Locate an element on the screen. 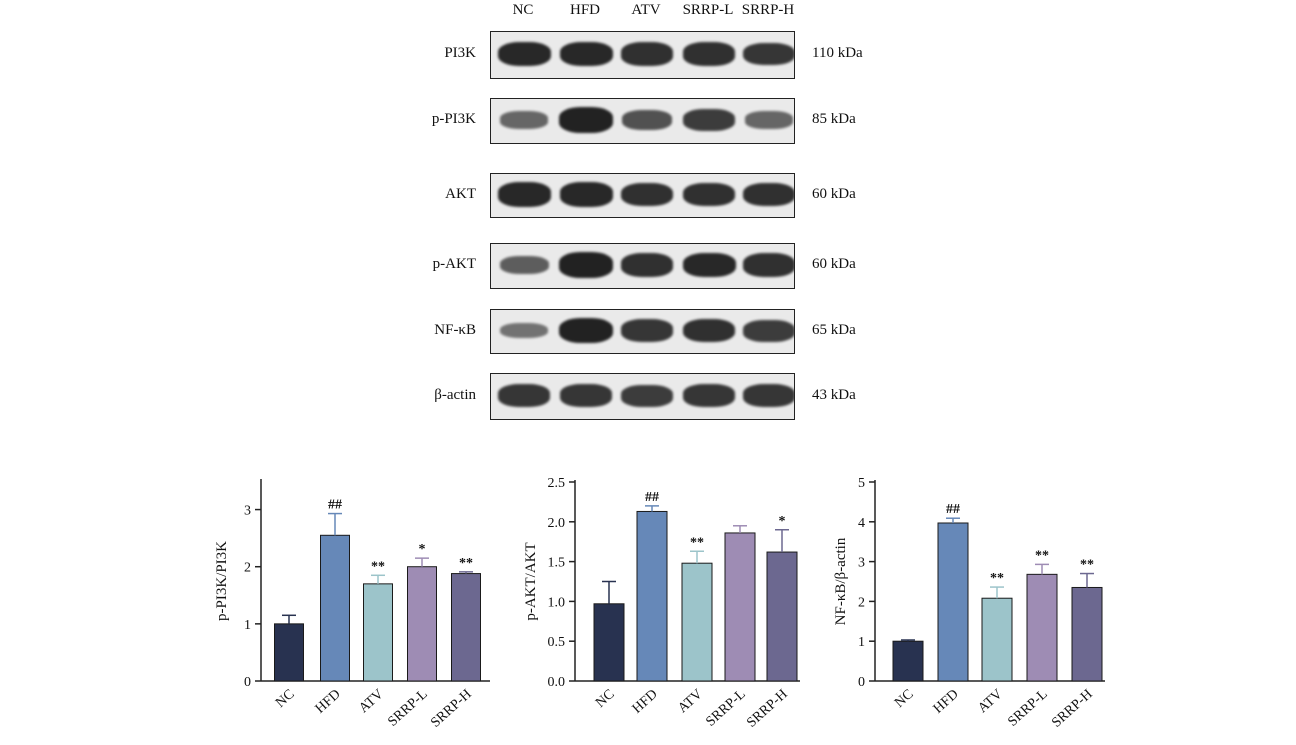 This screenshot has height=745, width=1296. lane-label: NC is located at coordinates (523, 10).